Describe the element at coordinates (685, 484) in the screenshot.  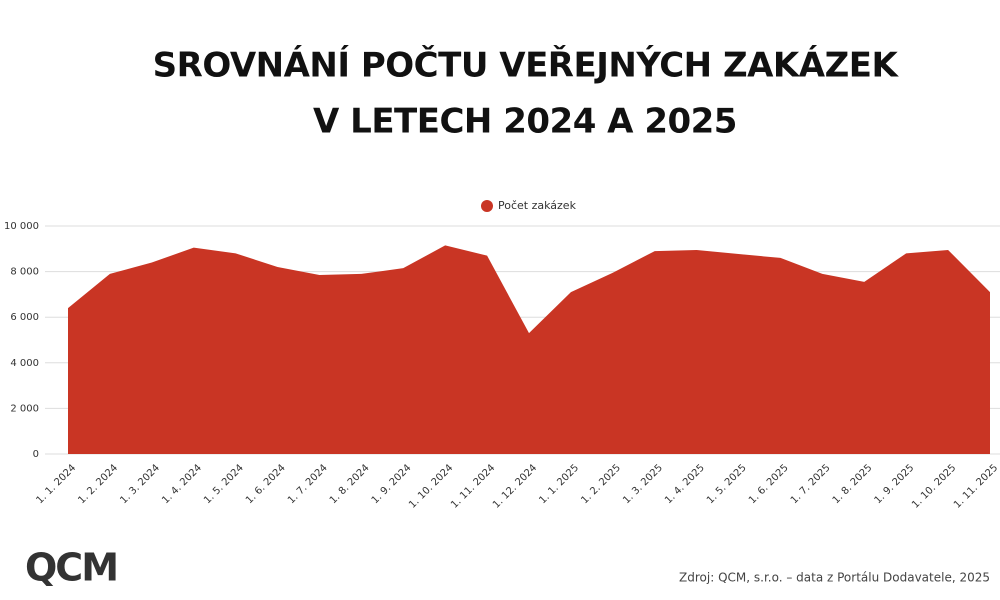
I see `x-tick-label: 1. 4. 2025` at that location.